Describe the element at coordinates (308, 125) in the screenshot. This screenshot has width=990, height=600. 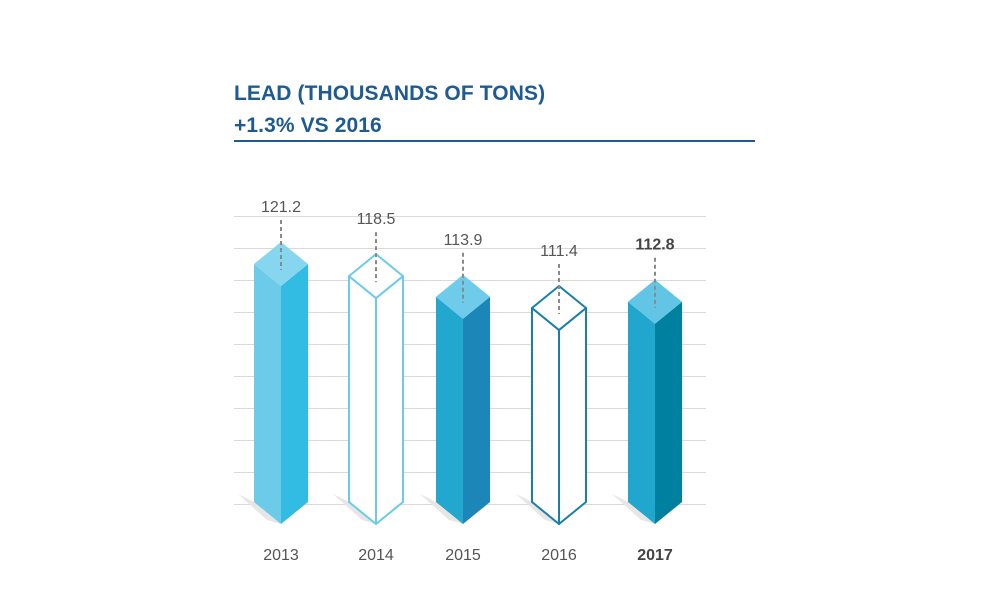
I see `chart-subtitle: +1.3% VS 2016` at that location.